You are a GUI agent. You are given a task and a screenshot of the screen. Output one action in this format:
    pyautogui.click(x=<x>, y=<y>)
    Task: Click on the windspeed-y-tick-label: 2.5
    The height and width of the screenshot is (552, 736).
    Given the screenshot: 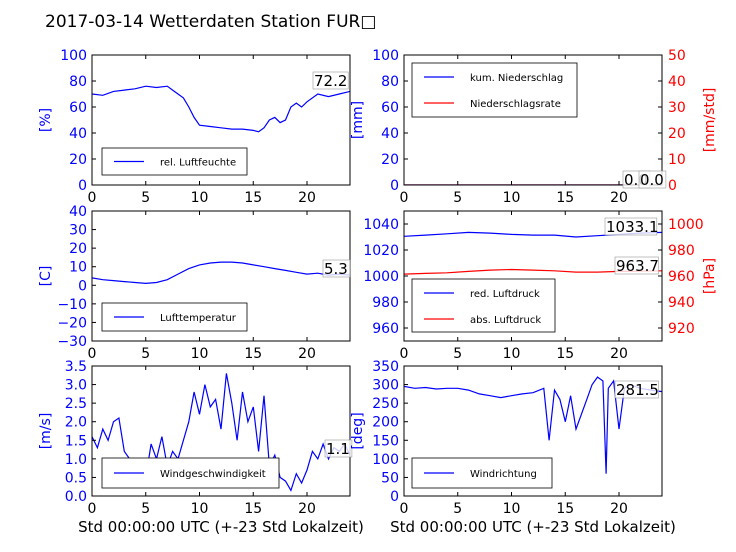 What is the action you would take?
    pyautogui.click(x=76, y=404)
    